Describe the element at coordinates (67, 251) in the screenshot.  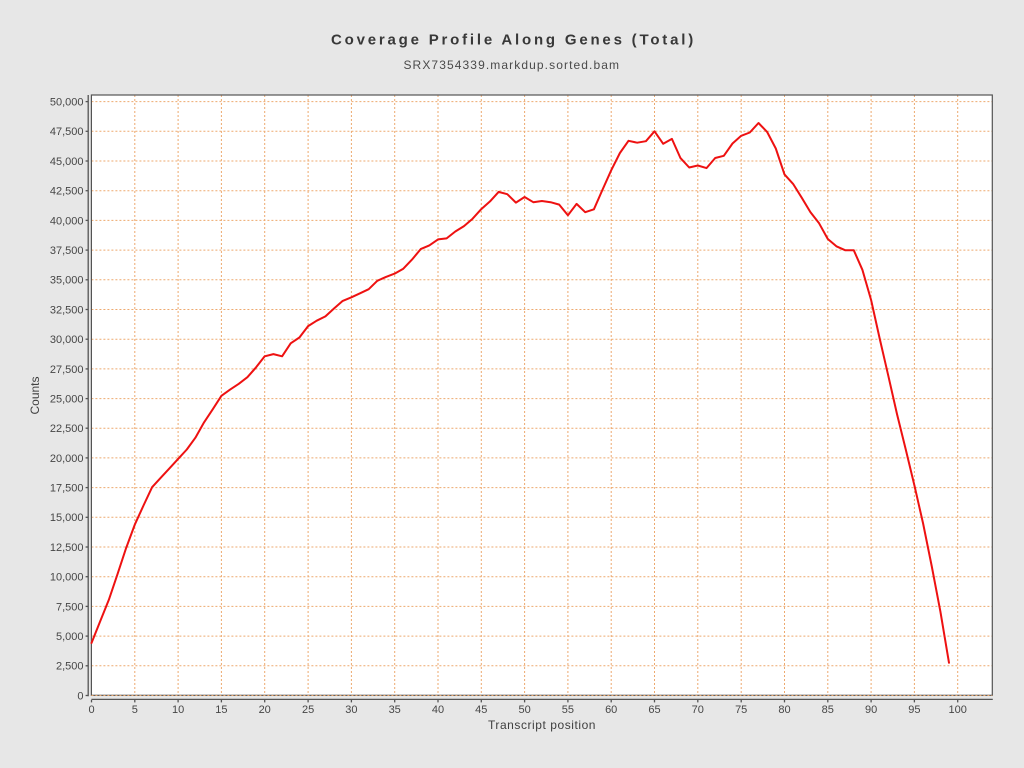
I see `svg-text: 37,500` at that location.